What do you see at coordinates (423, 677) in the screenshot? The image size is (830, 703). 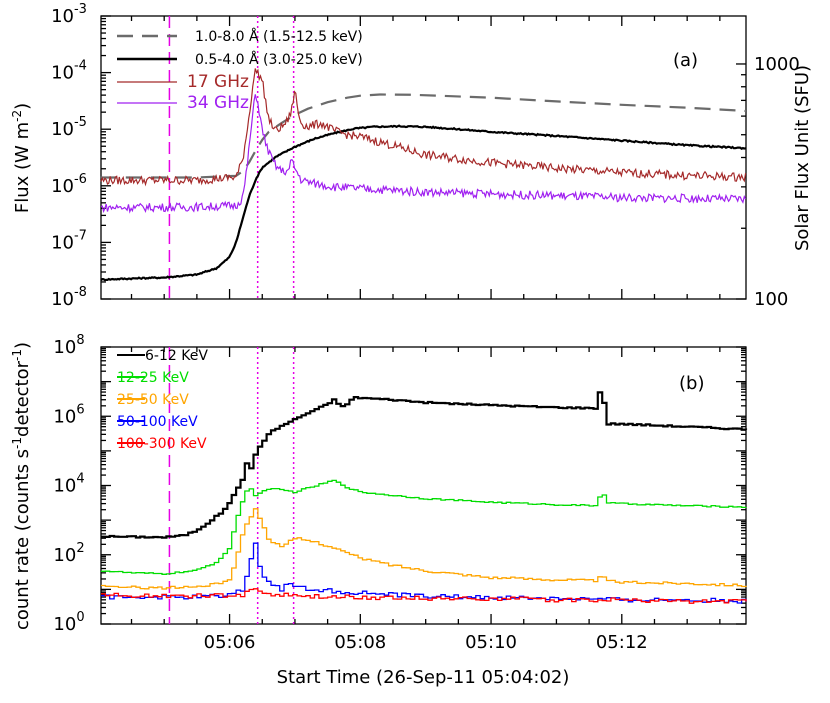 I see `x-axis-label: Start Time (26-Sep-11 05:04:02)` at bounding box center [423, 677].